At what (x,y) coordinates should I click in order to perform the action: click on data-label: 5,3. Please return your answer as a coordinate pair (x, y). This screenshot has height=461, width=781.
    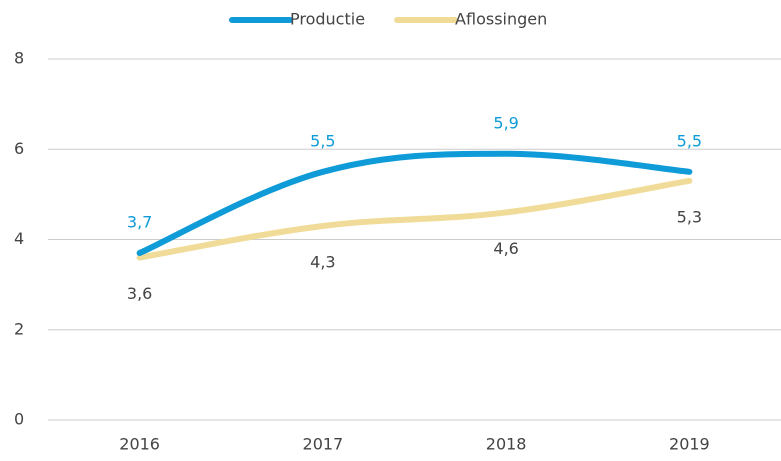
    Looking at the image, I should click on (689, 216).